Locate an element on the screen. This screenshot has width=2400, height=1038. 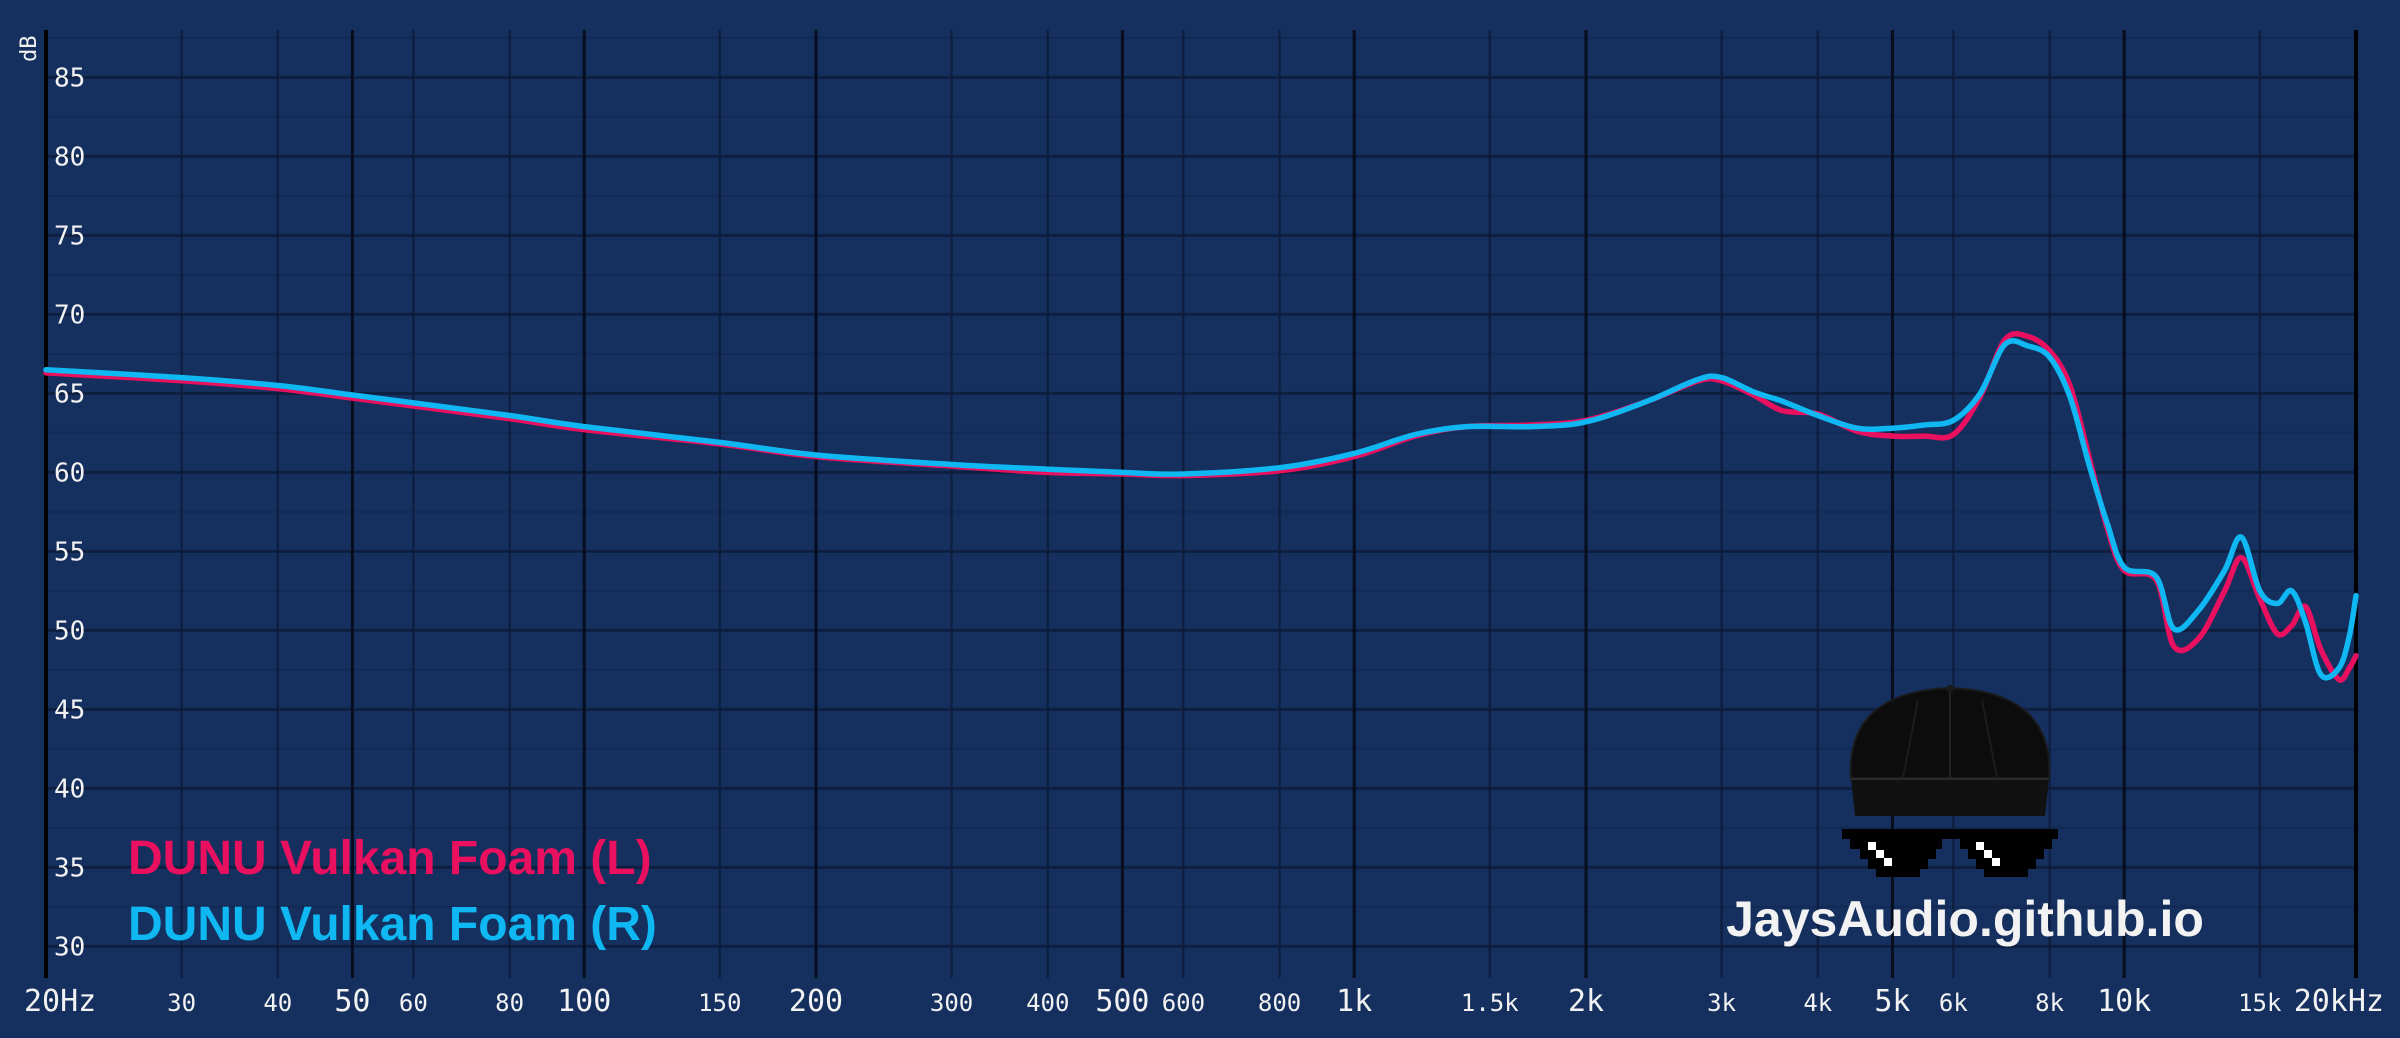
x-tick-label: 150 is located at coordinates (719, 1003).